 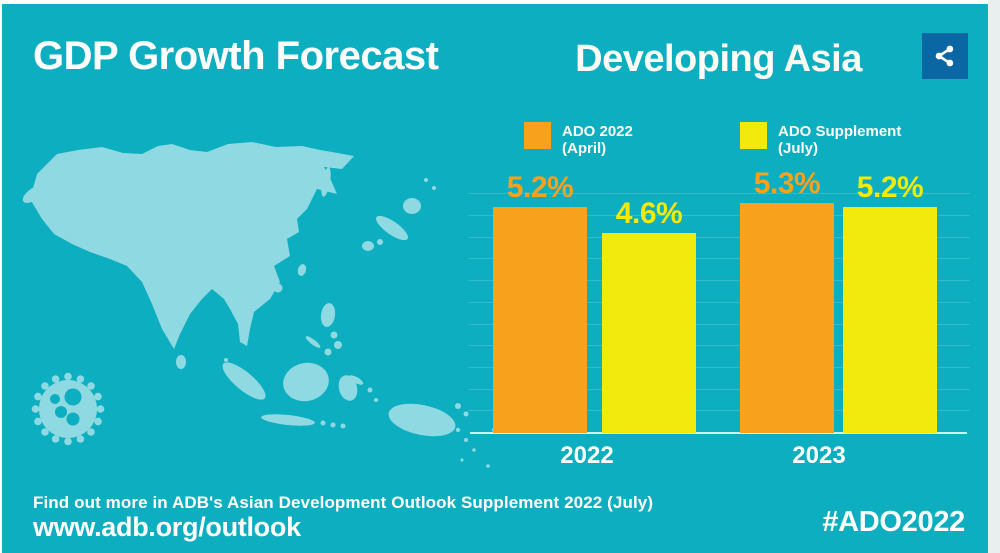 What do you see at coordinates (649, 214) in the screenshot?
I see `bar-value-label: 4.6%` at bounding box center [649, 214].